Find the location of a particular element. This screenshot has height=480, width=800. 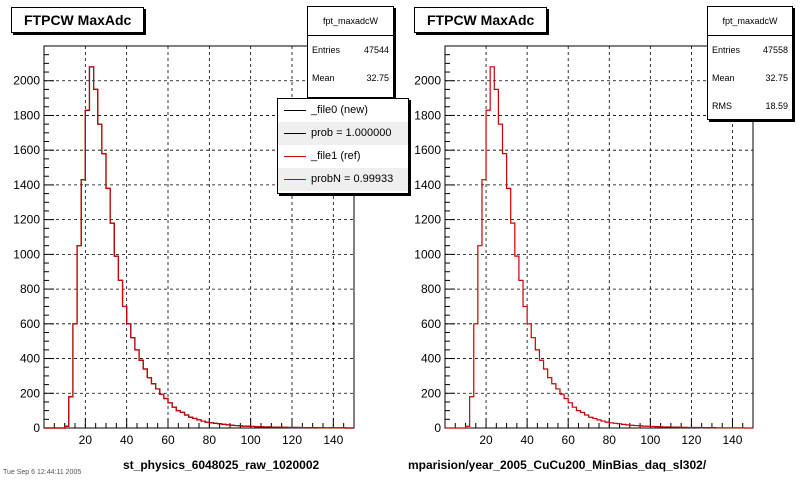

legend-label-probn: probN = 0.99933 is located at coordinates (352, 179).